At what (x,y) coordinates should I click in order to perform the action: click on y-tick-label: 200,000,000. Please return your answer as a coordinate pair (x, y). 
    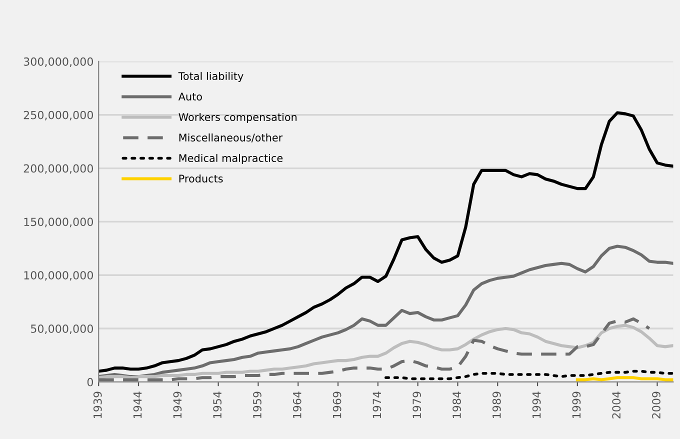
    Looking at the image, I should click on (58, 169).